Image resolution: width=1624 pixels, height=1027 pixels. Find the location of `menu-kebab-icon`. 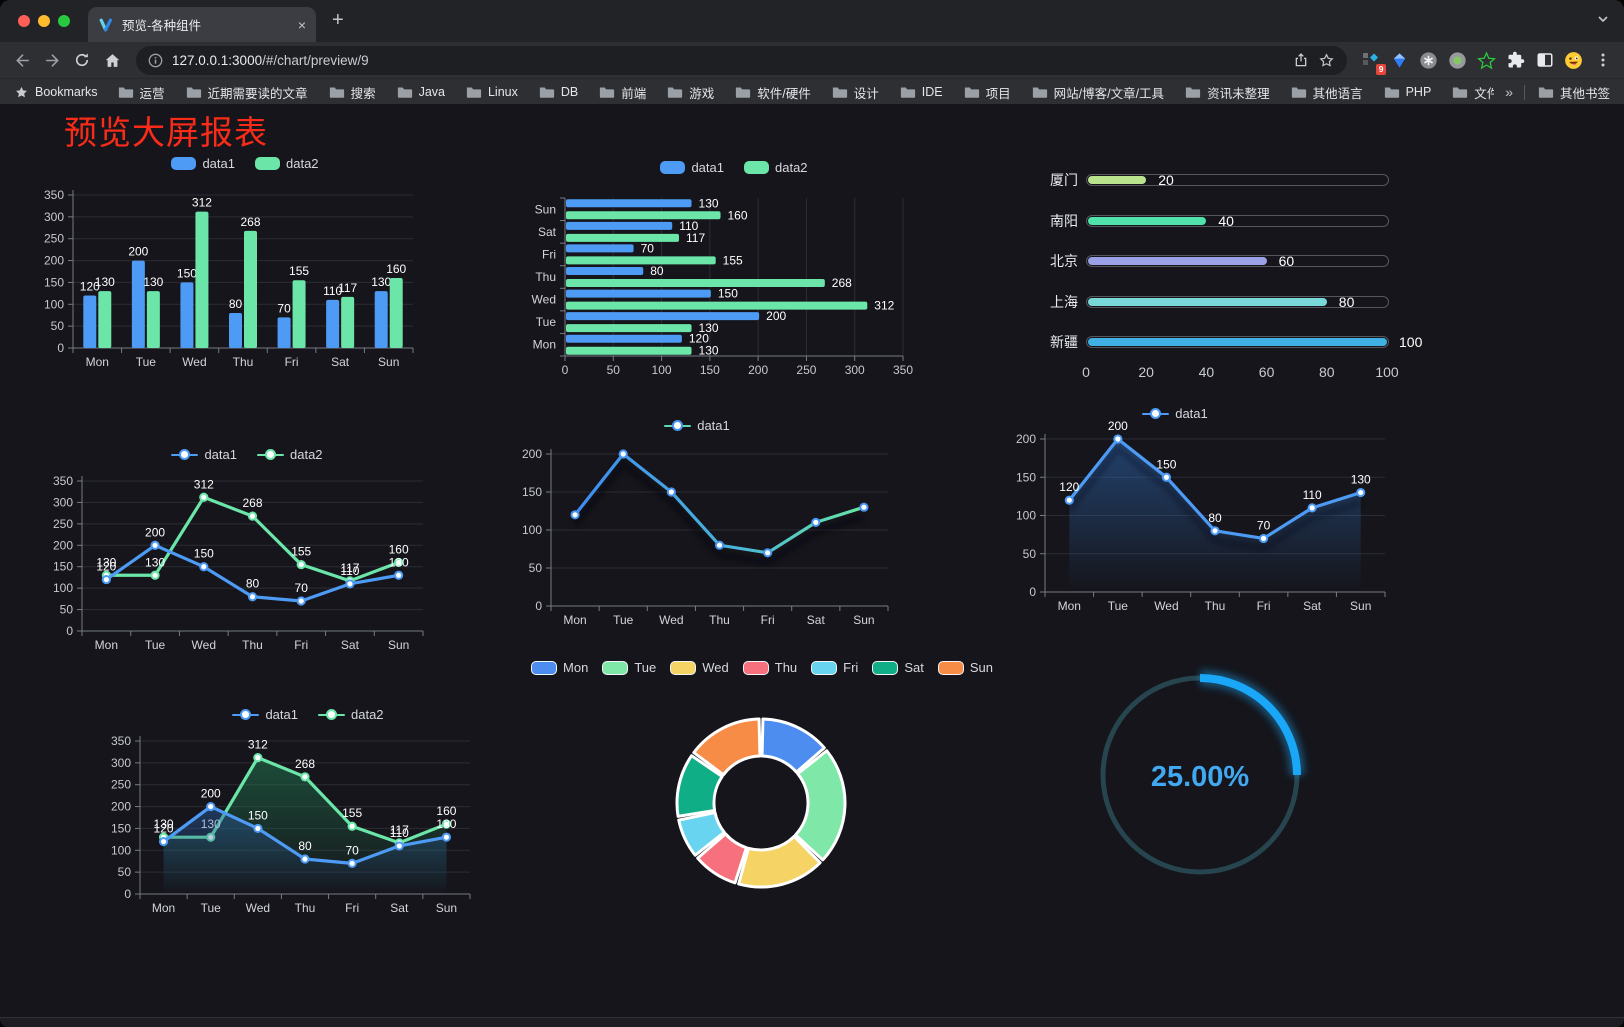

menu-kebab-icon is located at coordinates (1602, 60).